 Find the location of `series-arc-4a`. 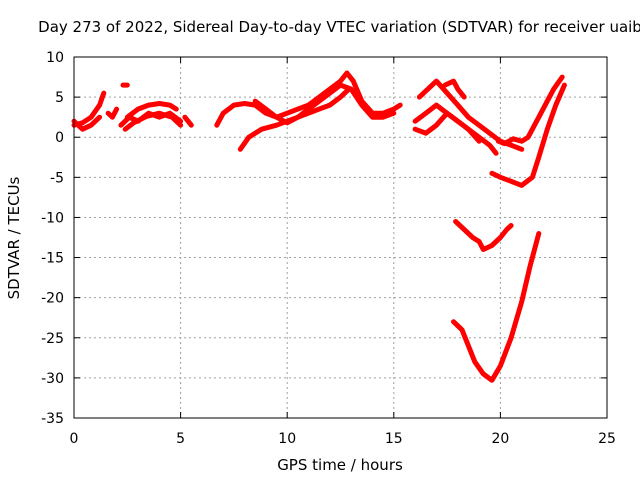

series-arc-4a is located at coordinates (308, 99).